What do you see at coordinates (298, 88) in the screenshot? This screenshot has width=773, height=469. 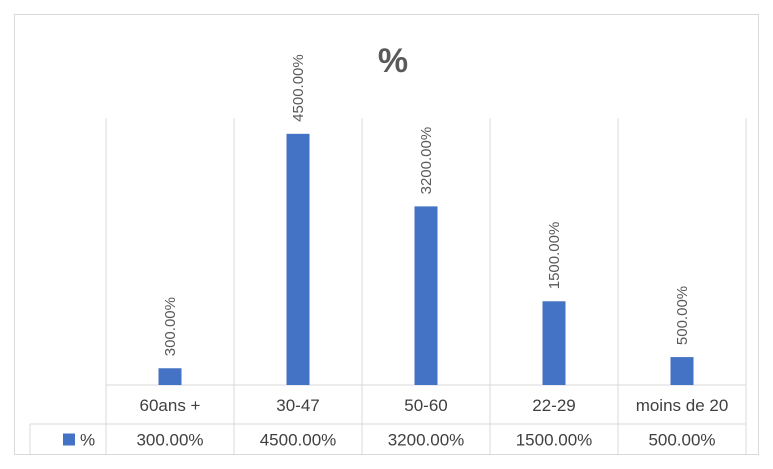 I see `data-label-1: 4500.00%` at bounding box center [298, 88].